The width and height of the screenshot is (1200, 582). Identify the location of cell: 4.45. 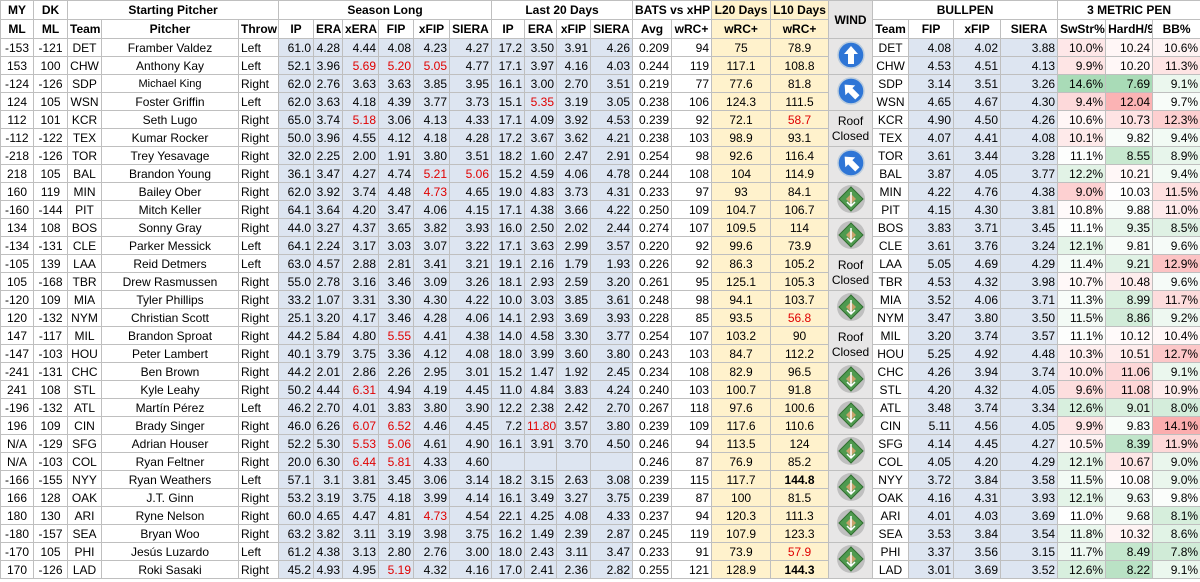
(977, 443).